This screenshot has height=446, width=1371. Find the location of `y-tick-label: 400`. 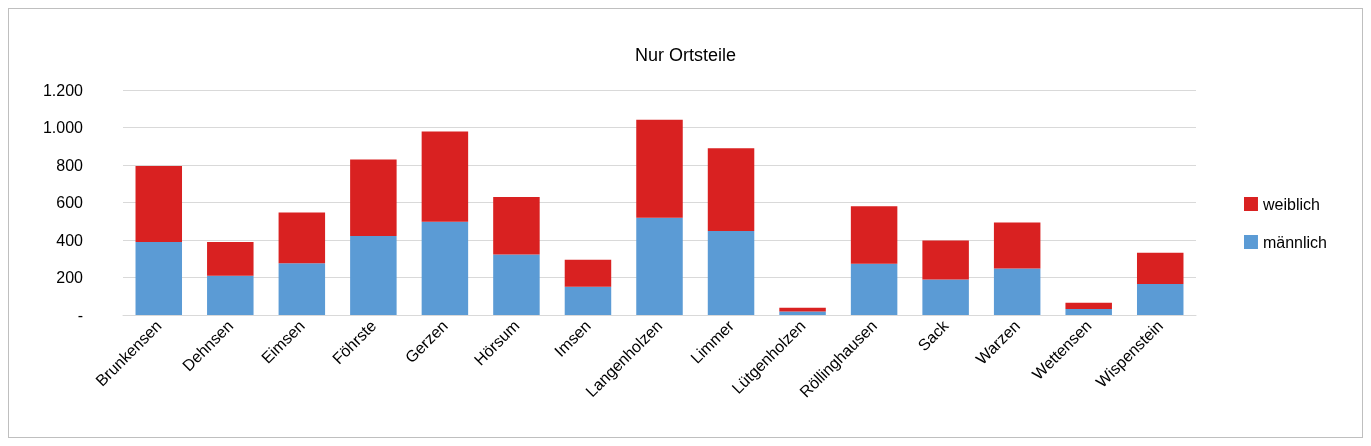

y-tick-label: 400 is located at coordinates (70, 240).